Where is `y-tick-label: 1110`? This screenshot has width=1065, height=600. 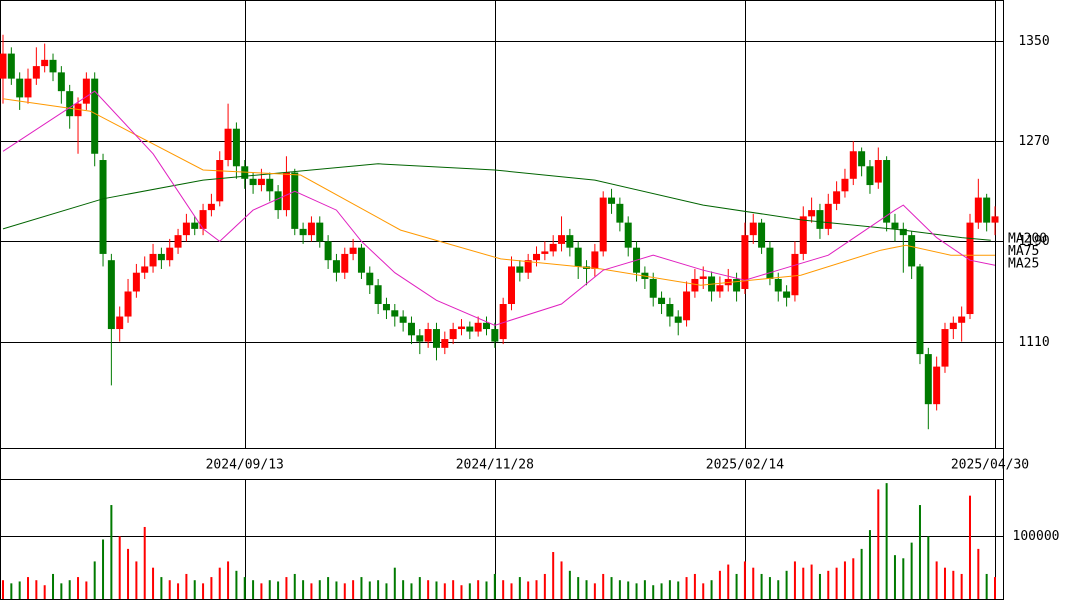 y-tick-label: 1110 is located at coordinates (1033, 342).